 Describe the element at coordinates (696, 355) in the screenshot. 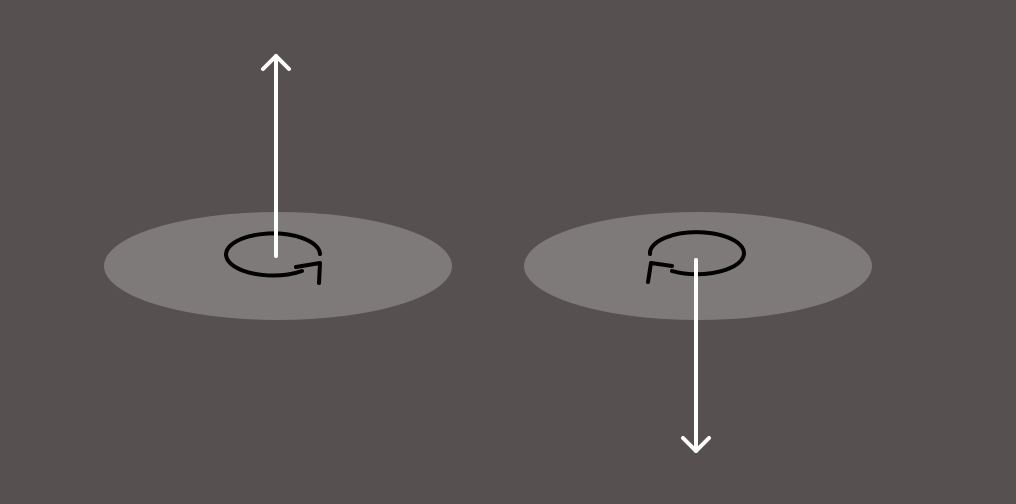

I see `down-vector-arrow-icon` at that location.